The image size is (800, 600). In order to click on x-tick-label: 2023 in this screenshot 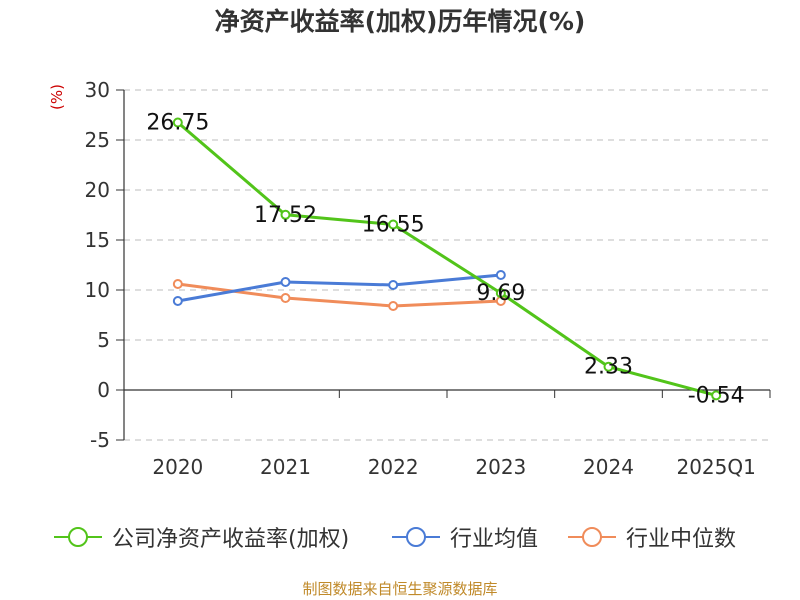, I will do `click(500, 467)`.